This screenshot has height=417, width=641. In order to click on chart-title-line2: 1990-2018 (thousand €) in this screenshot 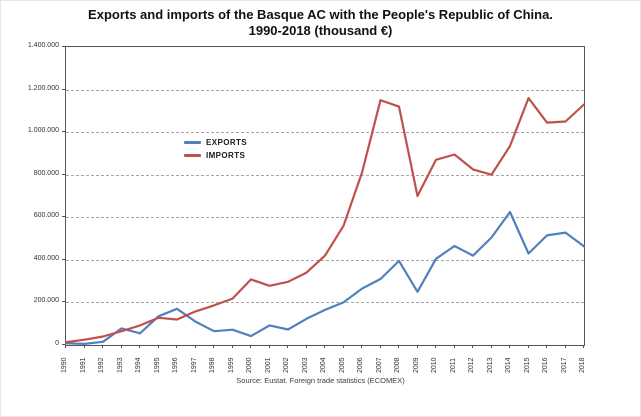, I will do `click(320, 30)`.